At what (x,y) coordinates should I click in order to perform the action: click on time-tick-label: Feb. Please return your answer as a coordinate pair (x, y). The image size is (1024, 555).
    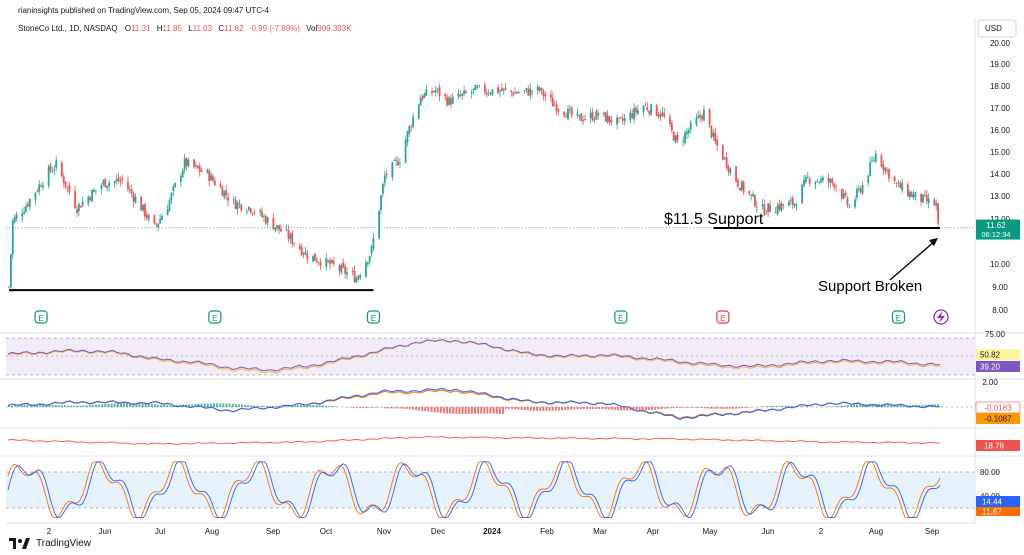
    Looking at the image, I should click on (547, 531).